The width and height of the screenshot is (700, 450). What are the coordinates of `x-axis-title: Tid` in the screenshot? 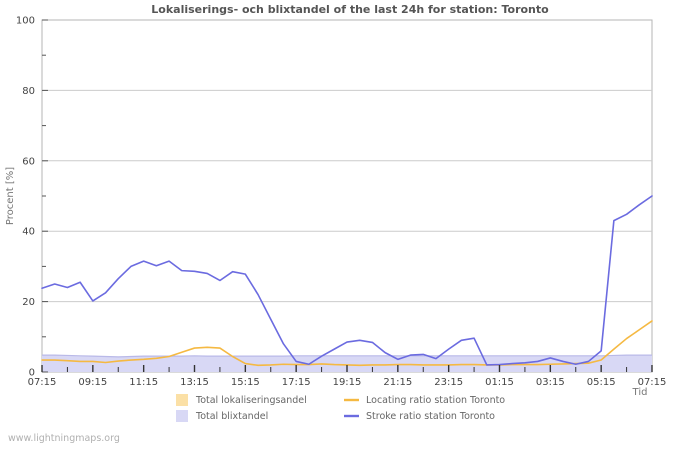 It's located at (640, 392).